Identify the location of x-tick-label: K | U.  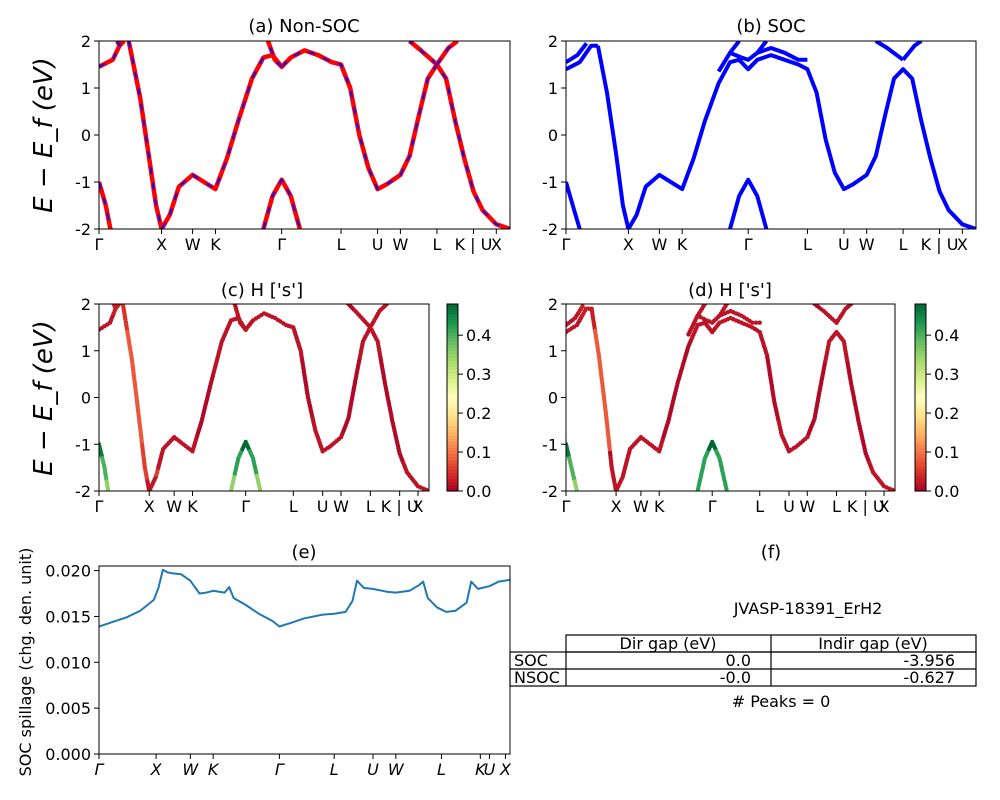
(940, 244).